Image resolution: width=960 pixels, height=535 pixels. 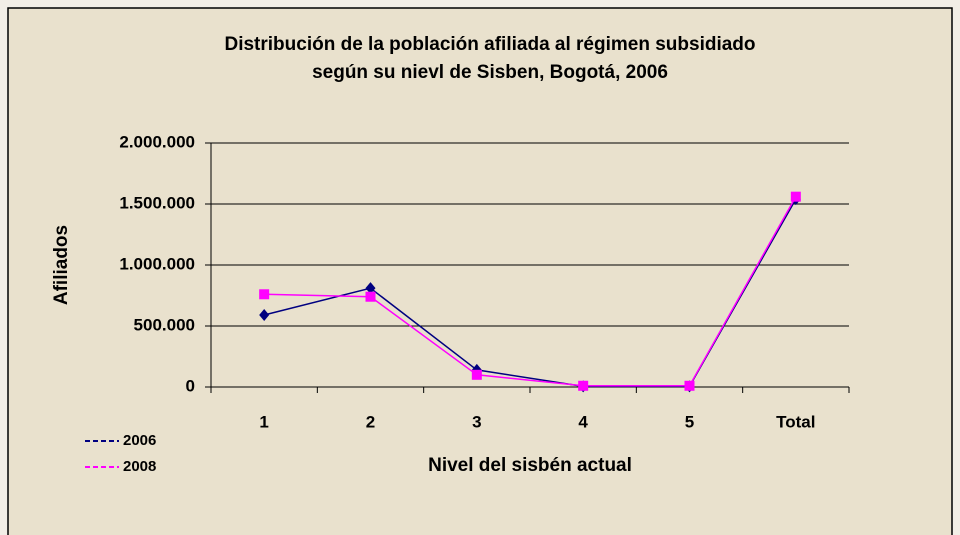 I want to click on x-tick-label: Total, so click(x=795, y=421).